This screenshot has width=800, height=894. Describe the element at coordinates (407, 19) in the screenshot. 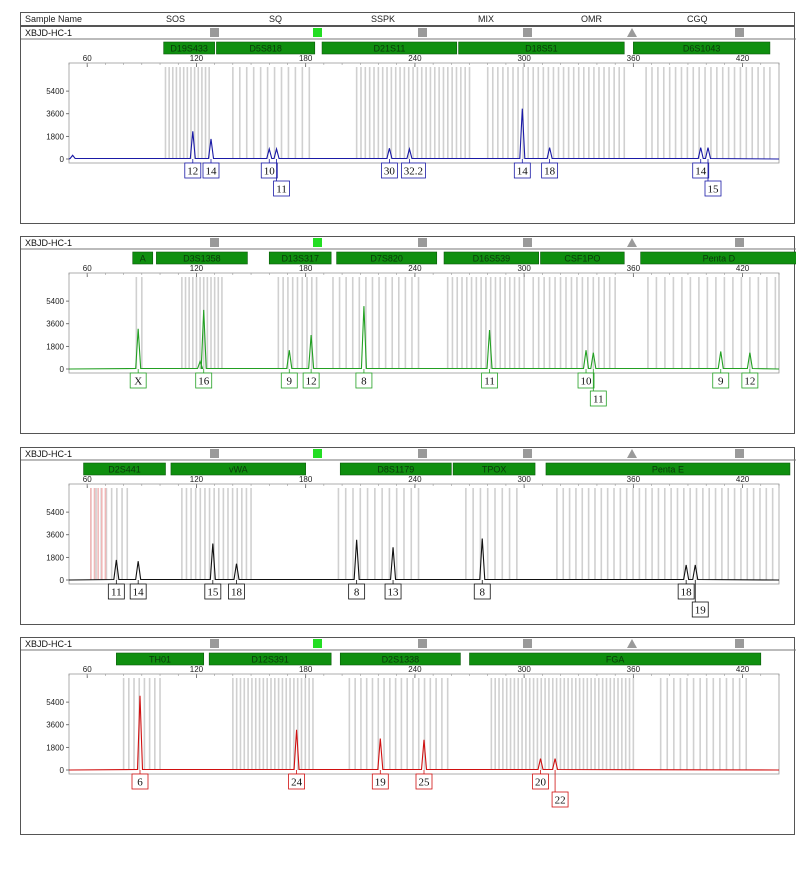

I see `sample-header-bar: Sample Name SOS SQ SSPK MIX OMR CGQ` at that location.